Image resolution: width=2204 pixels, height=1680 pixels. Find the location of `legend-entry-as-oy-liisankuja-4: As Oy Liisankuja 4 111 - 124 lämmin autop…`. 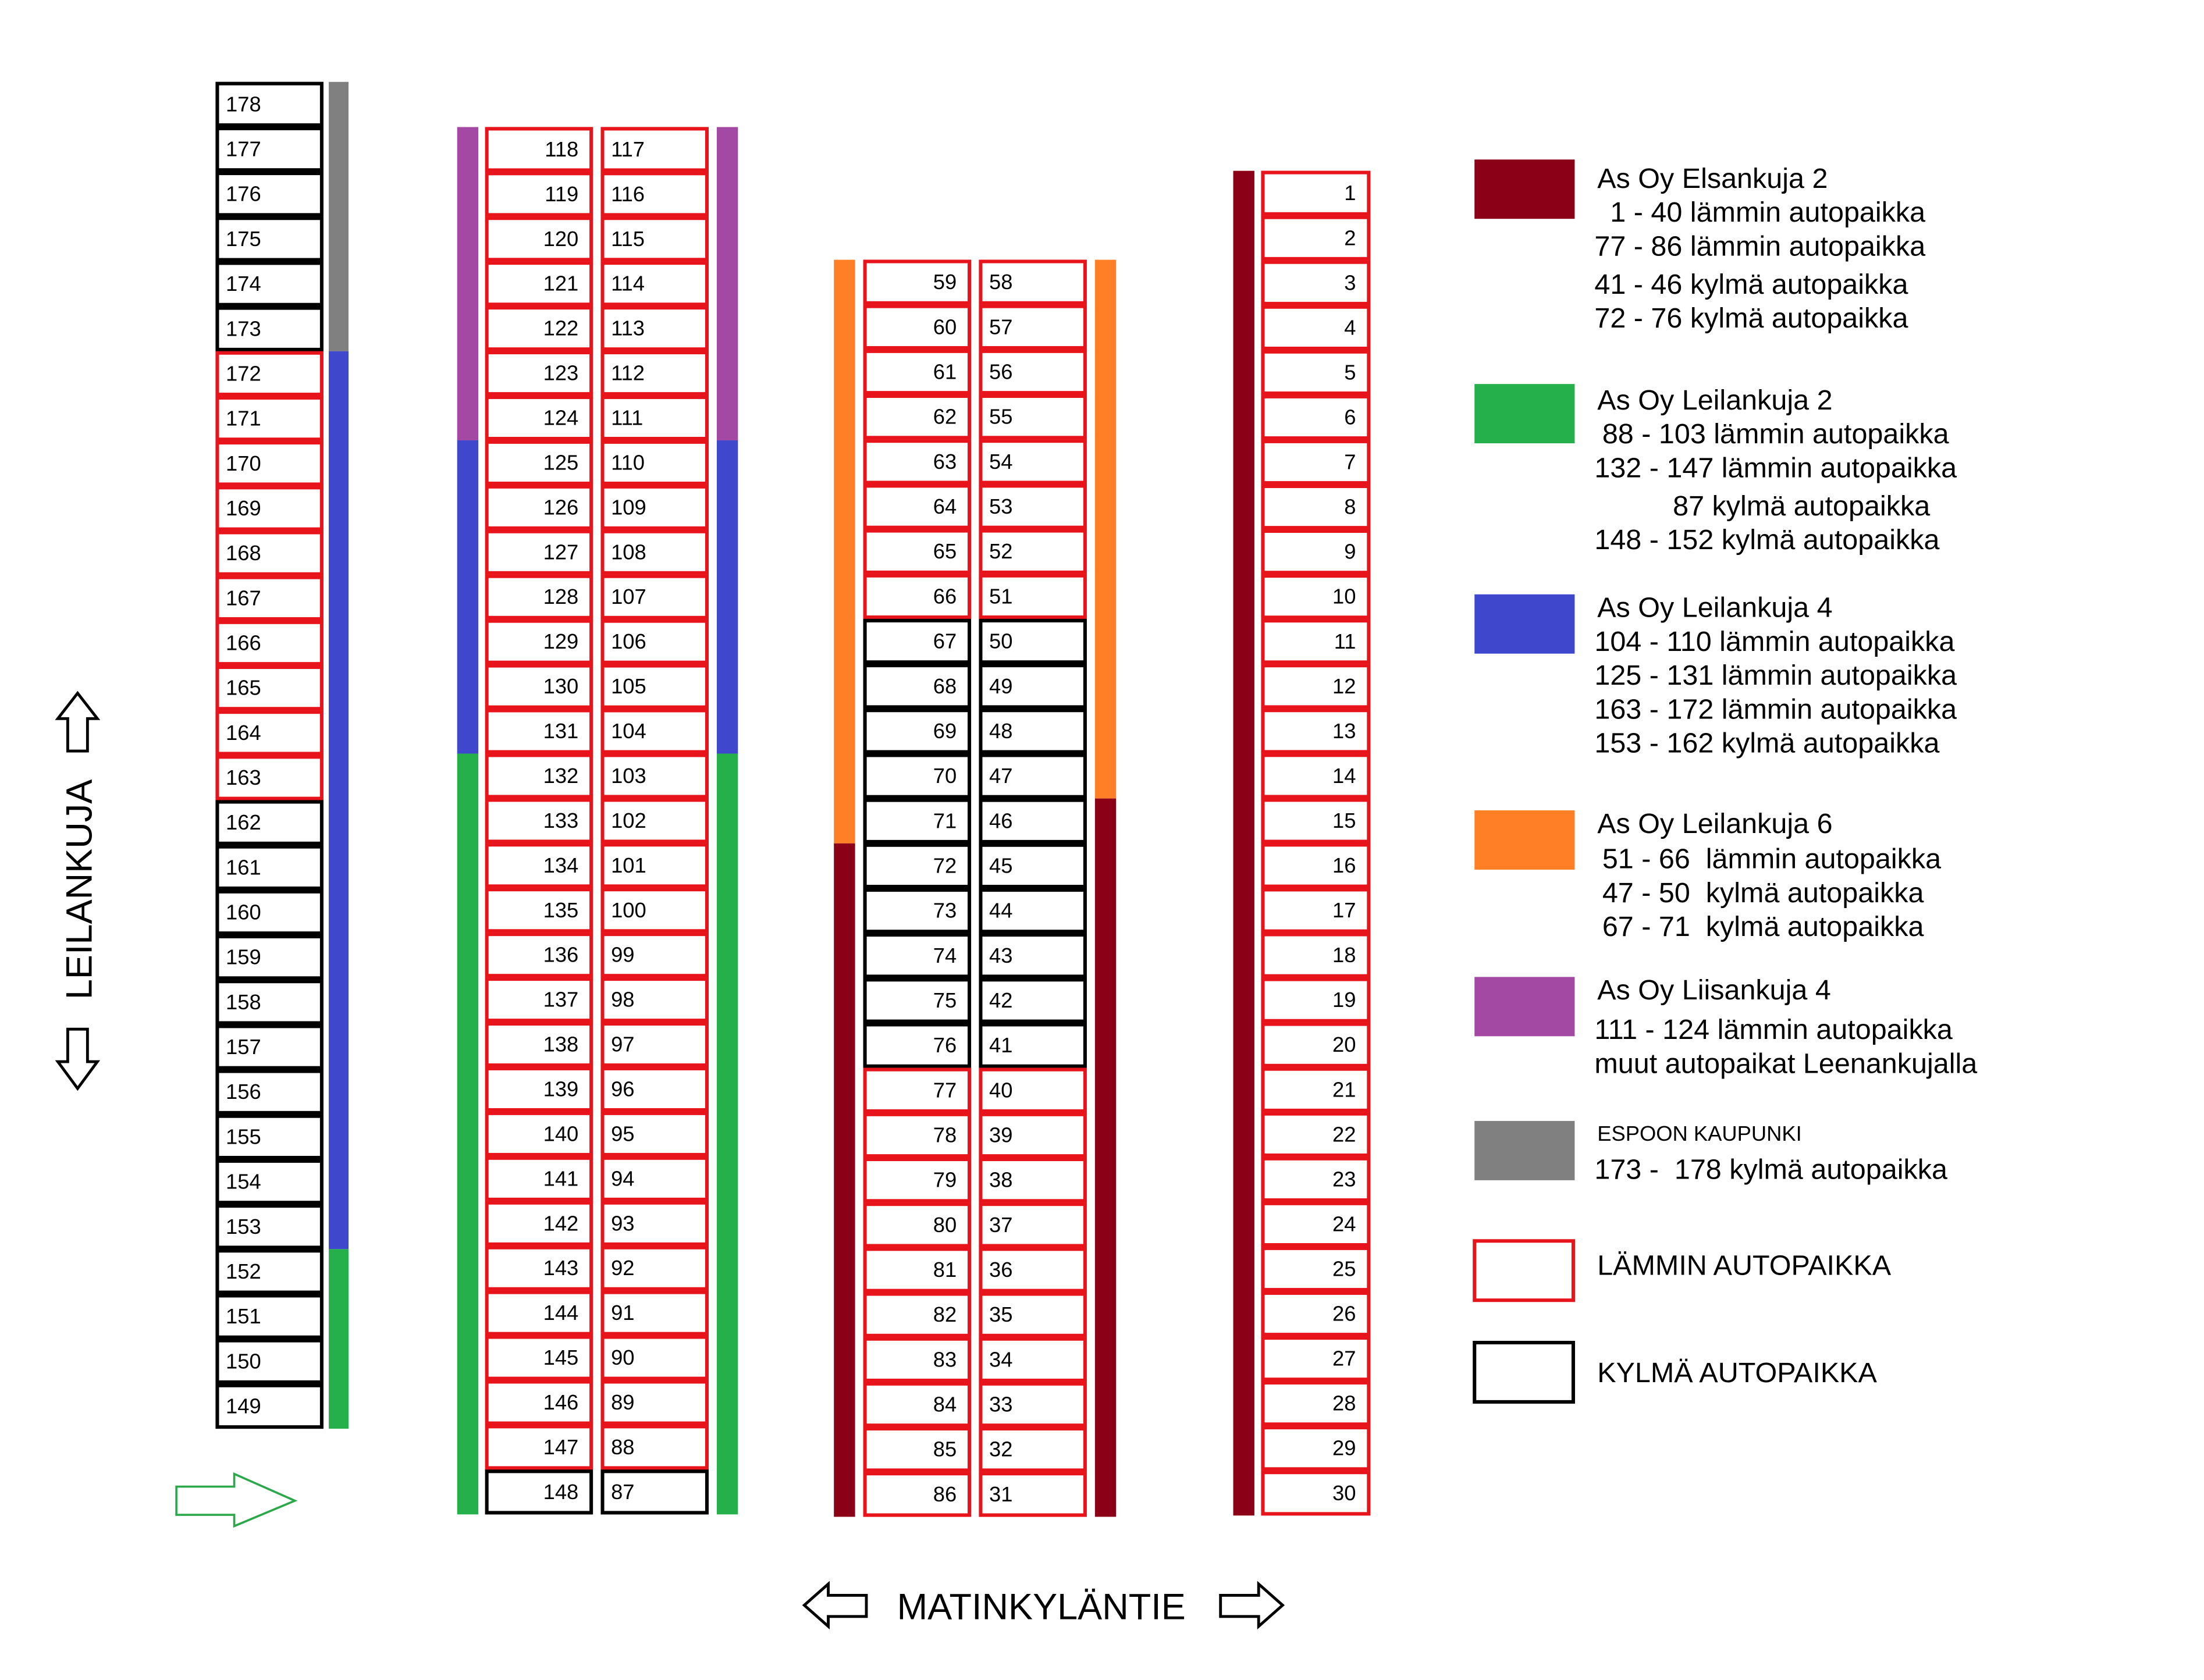

legend-entry-as-oy-liisankuja-4: As Oy Liisankuja 4 111 - 124 lämmin autop… is located at coordinates (1725, 1026).